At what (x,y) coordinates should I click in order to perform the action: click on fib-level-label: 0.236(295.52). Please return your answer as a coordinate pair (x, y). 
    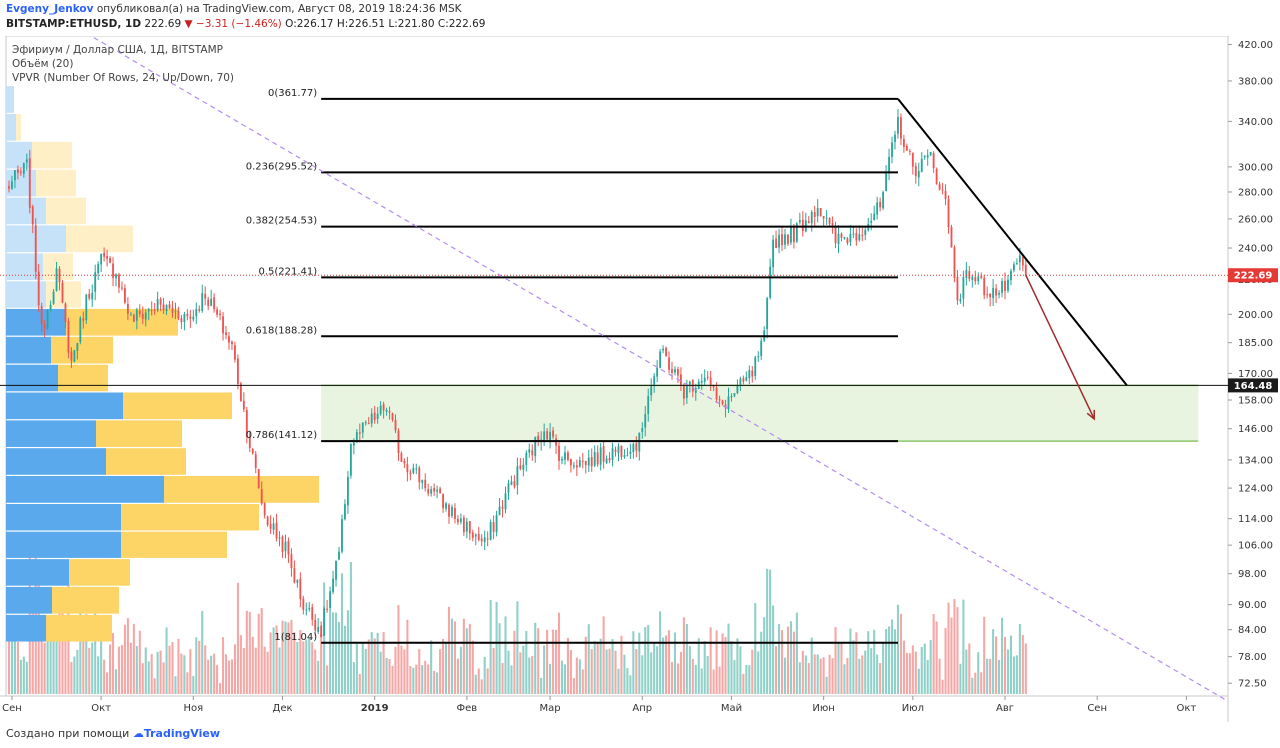
    Looking at the image, I should click on (282, 166).